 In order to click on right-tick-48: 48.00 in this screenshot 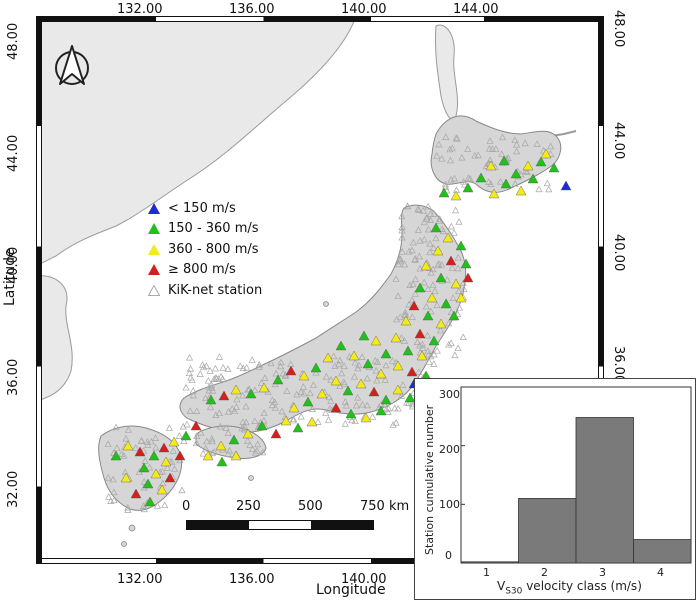, I will do `click(618, 29)`.